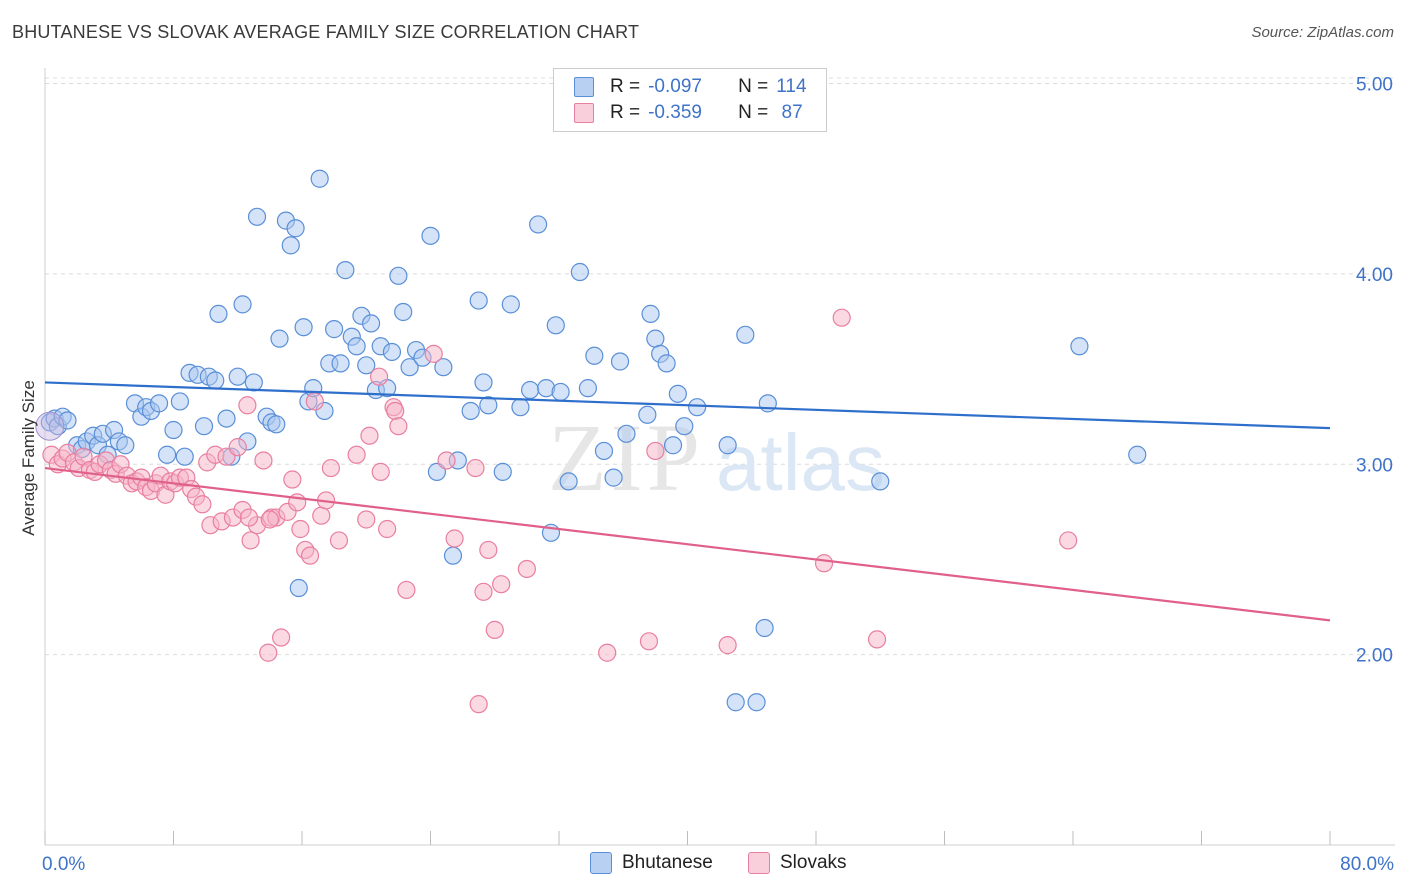  What do you see at coordinates (688, 113) in the screenshot?
I see `legend-row-slovaks: R = -0.359 N = 87` at bounding box center [688, 113].